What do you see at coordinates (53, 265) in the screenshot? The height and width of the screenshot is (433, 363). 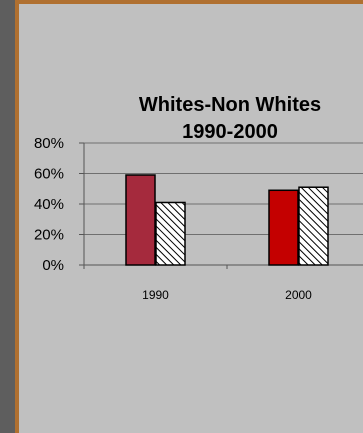 I see `y-tick-label: 0%` at bounding box center [53, 265].